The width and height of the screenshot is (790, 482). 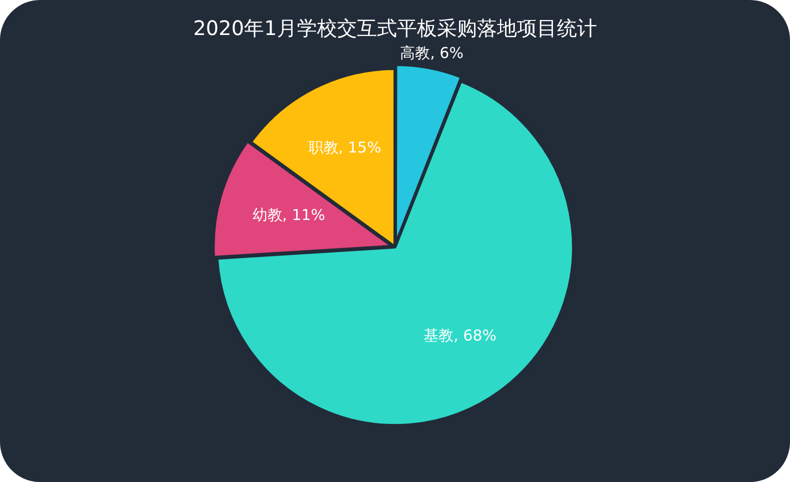 What do you see at coordinates (460, 335) in the screenshot?
I see `slice-label: 基教, 68%` at bounding box center [460, 335].